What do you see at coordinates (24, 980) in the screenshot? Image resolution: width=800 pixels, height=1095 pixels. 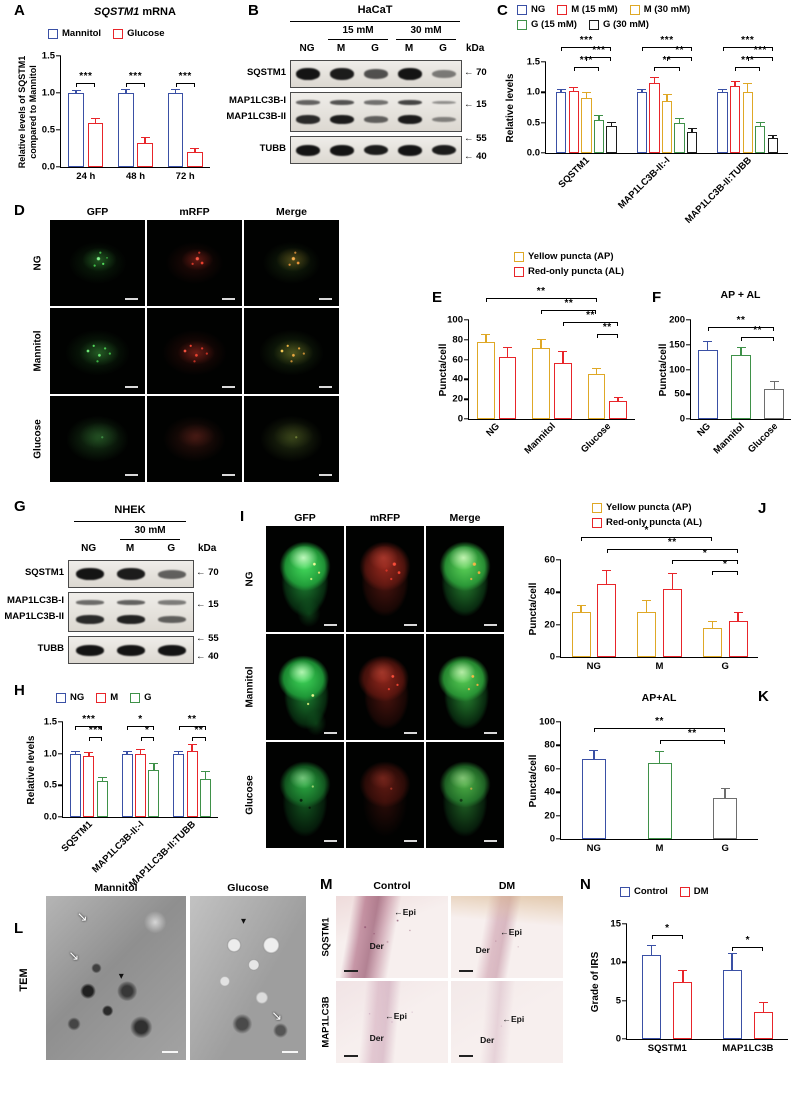 I see `tem-side-label: TEM` at bounding box center [24, 980].